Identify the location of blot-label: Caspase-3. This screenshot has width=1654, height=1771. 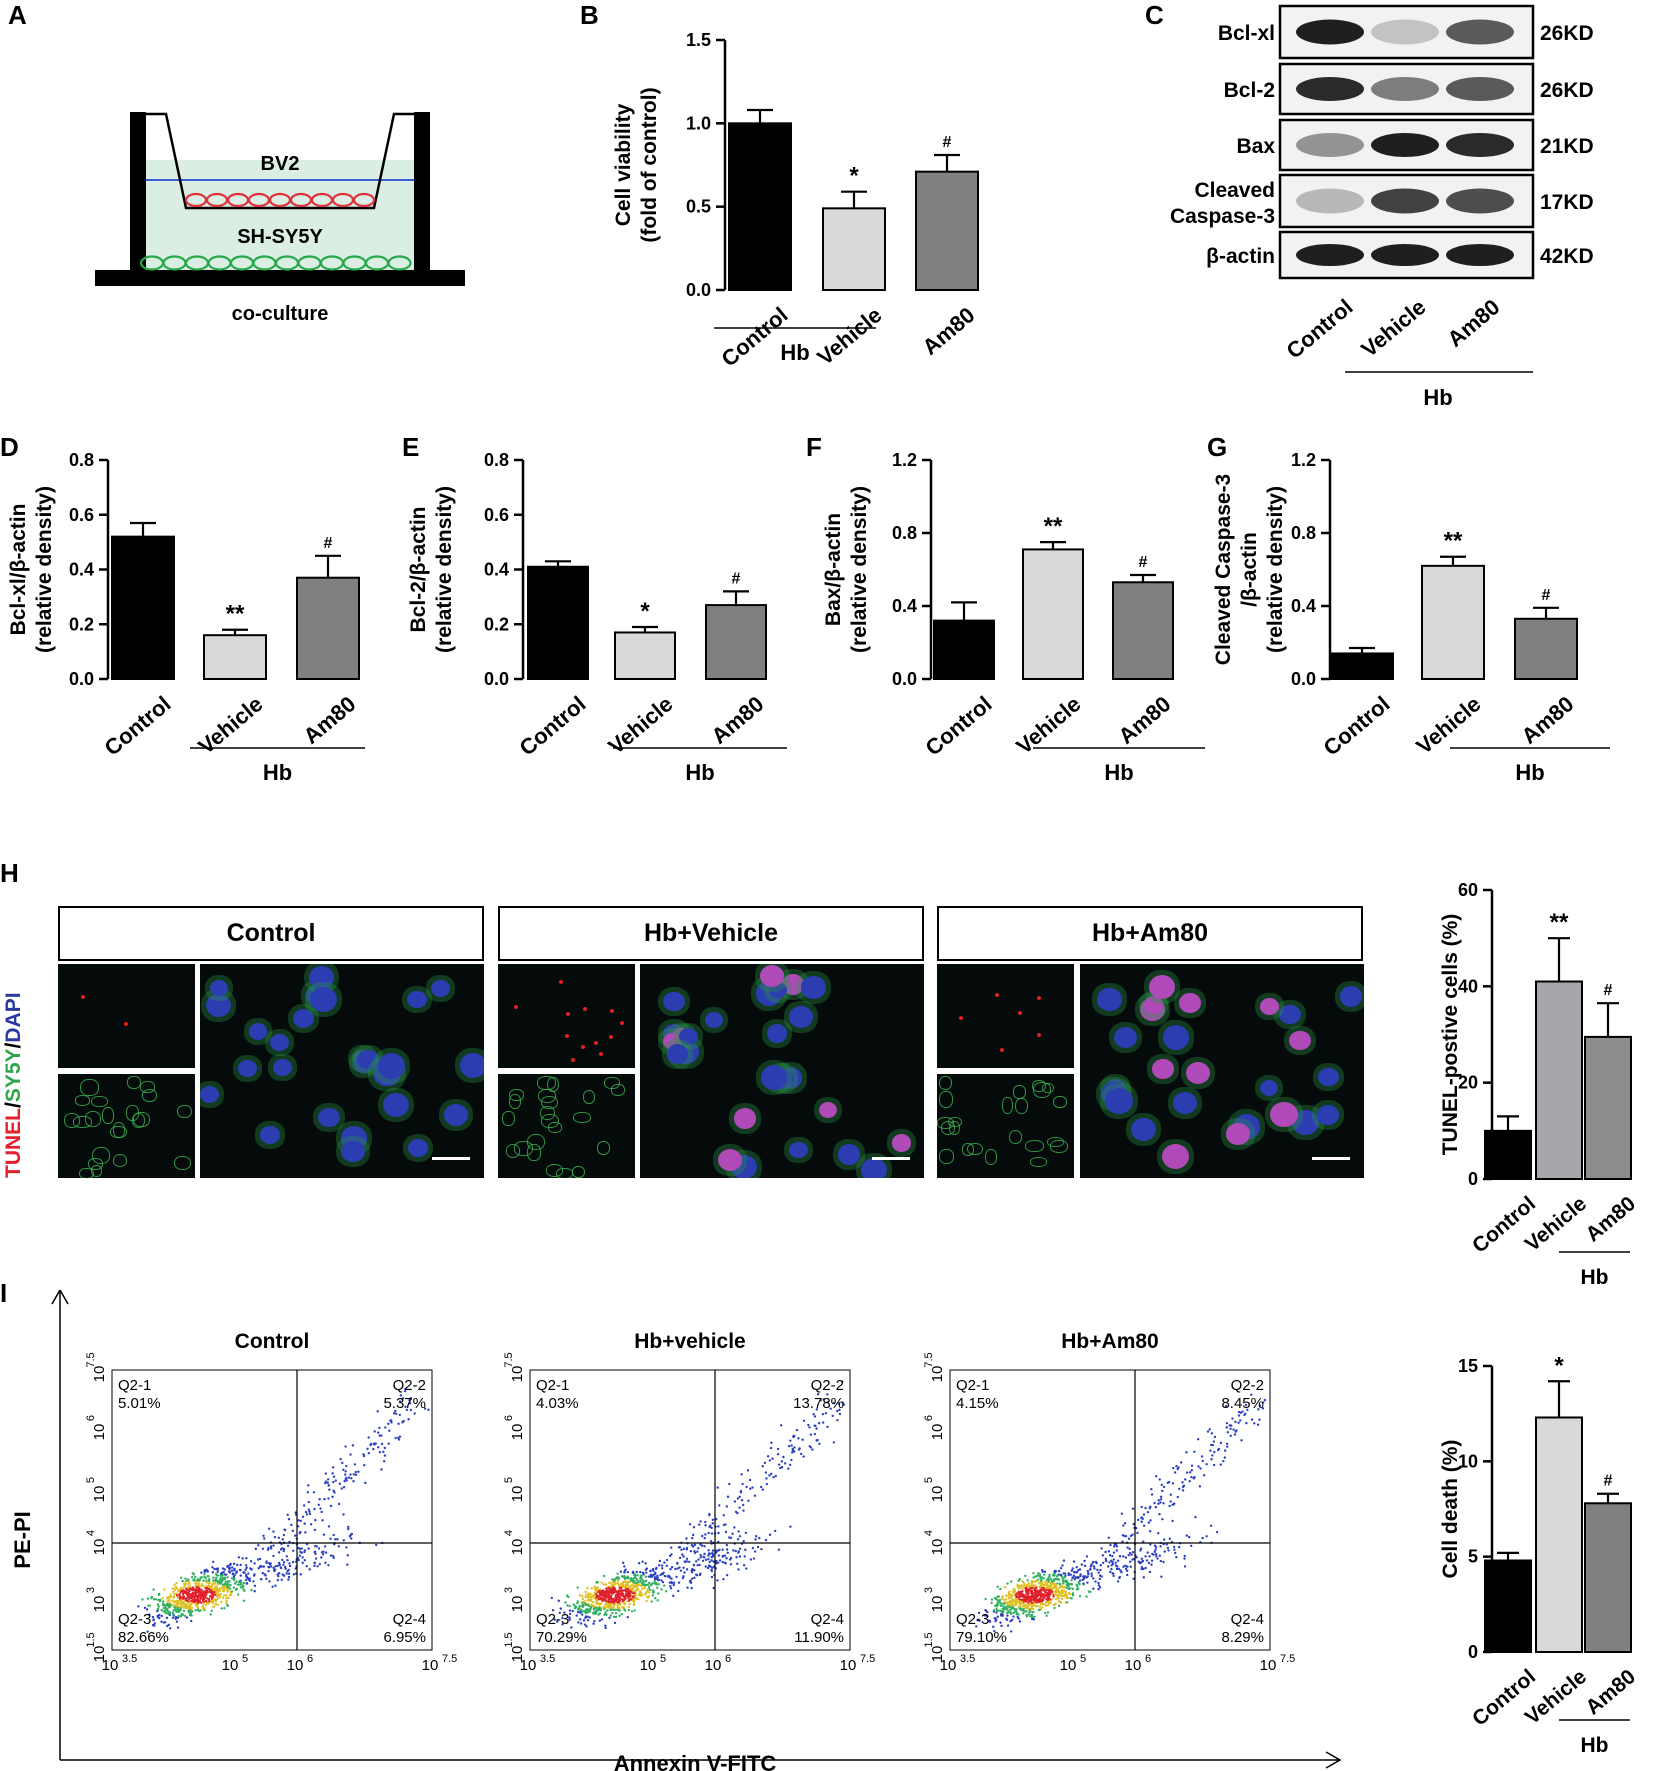
(1222, 216).